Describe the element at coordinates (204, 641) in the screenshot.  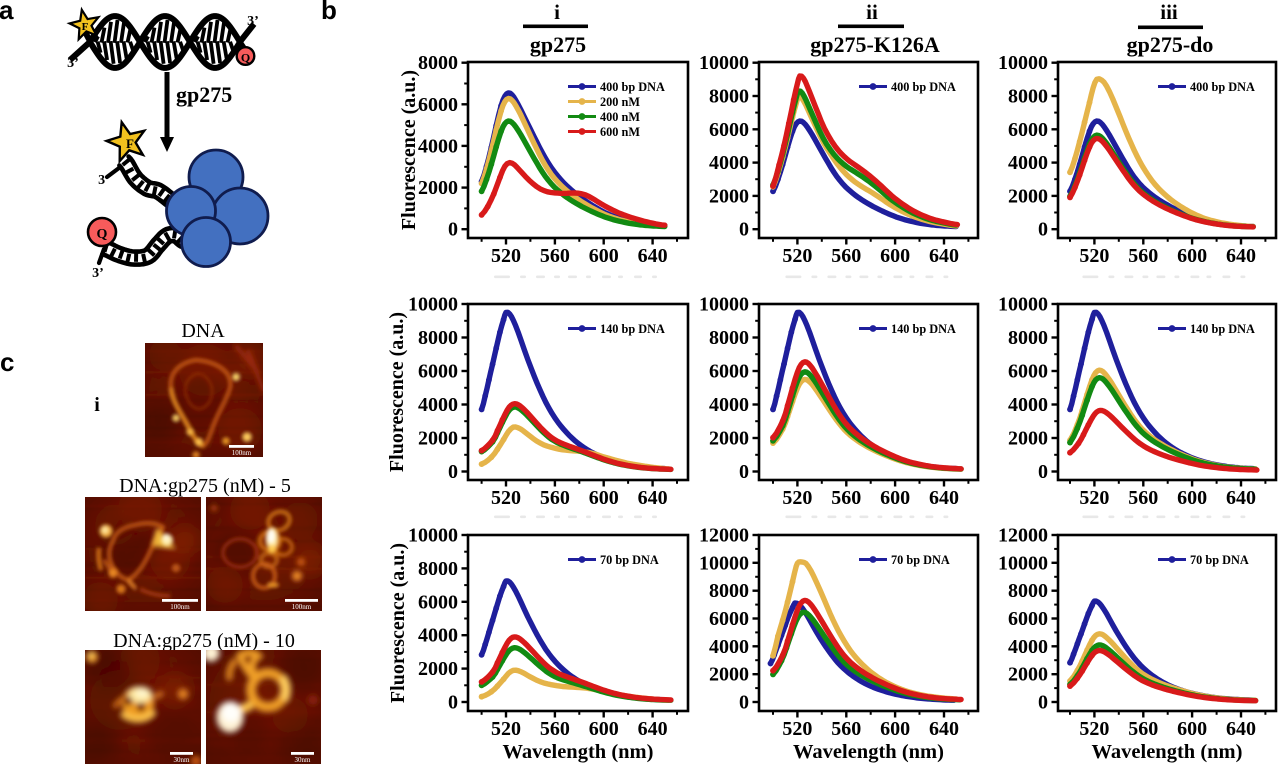
I see `svg-text: DNA:gp275 (nM) - 10` at that location.